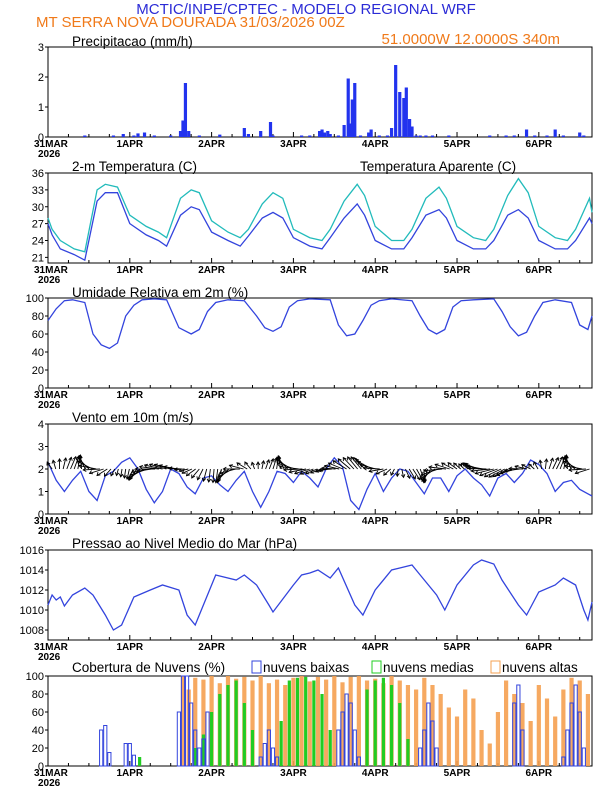 The width and height of the screenshot is (612, 792). What do you see at coordinates (38, 695) in the screenshot?
I see `cloud-ytick-label: 80` at bounding box center [38, 695].